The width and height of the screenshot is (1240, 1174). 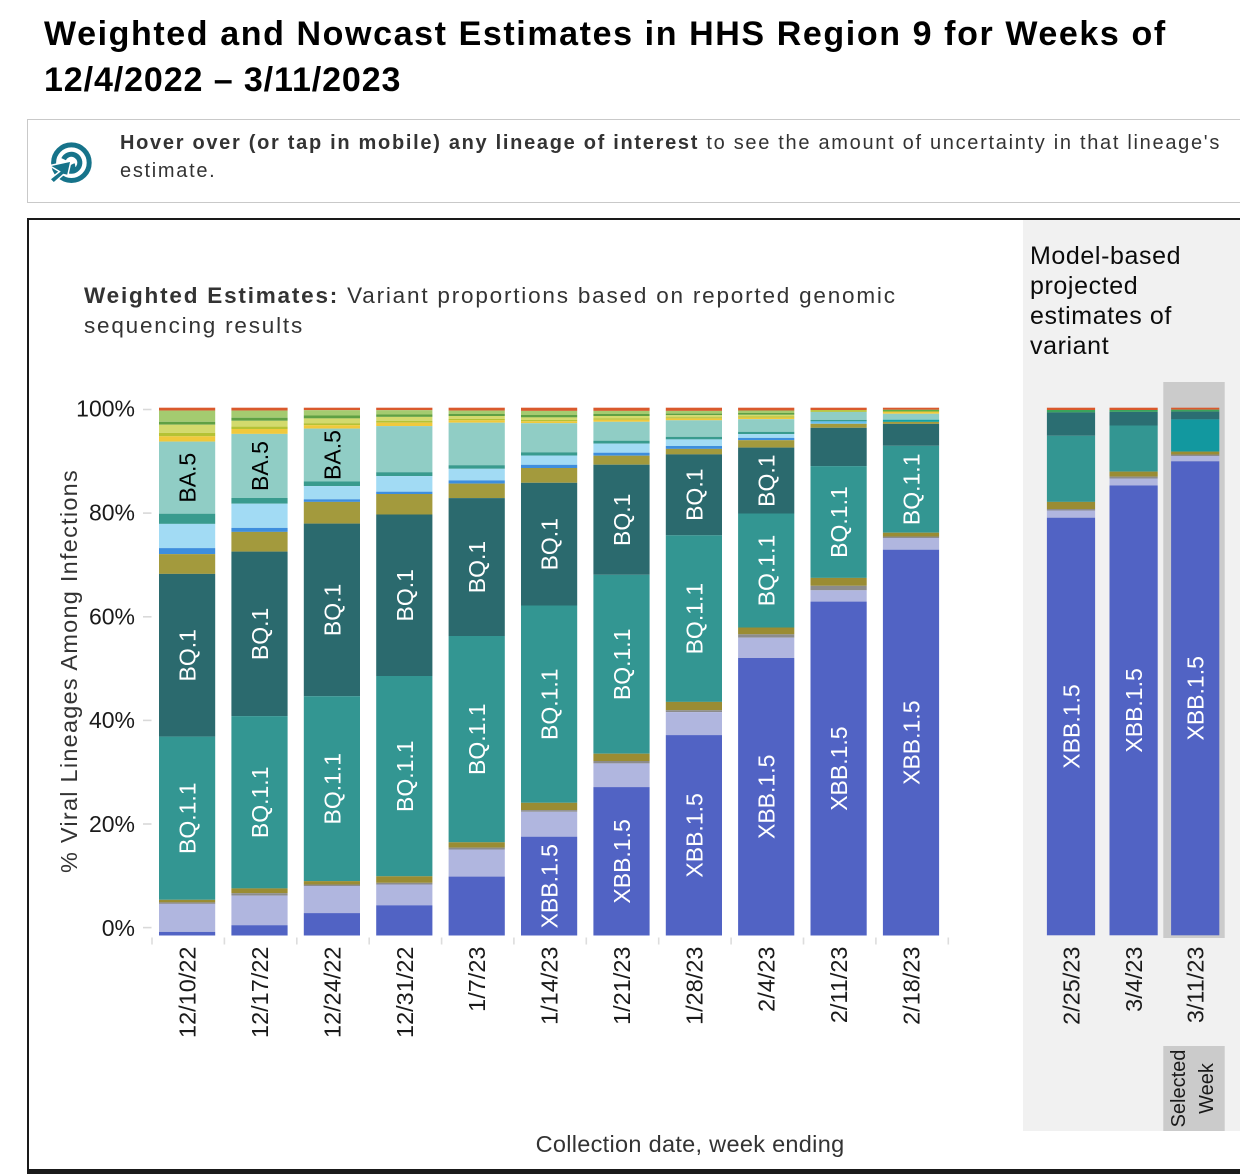 I want to click on svg-text: Collection date, week ending, so click(x=690, y=1144).